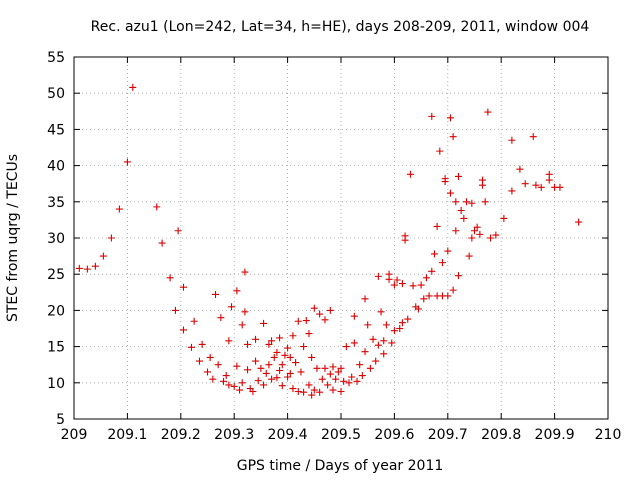 This screenshot has width=640, height=484. Describe the element at coordinates (56, 239) in the screenshot. I see `y-axis-tick-labels: 5 10 15 20 25 30 35 40 45 50 55` at that location.